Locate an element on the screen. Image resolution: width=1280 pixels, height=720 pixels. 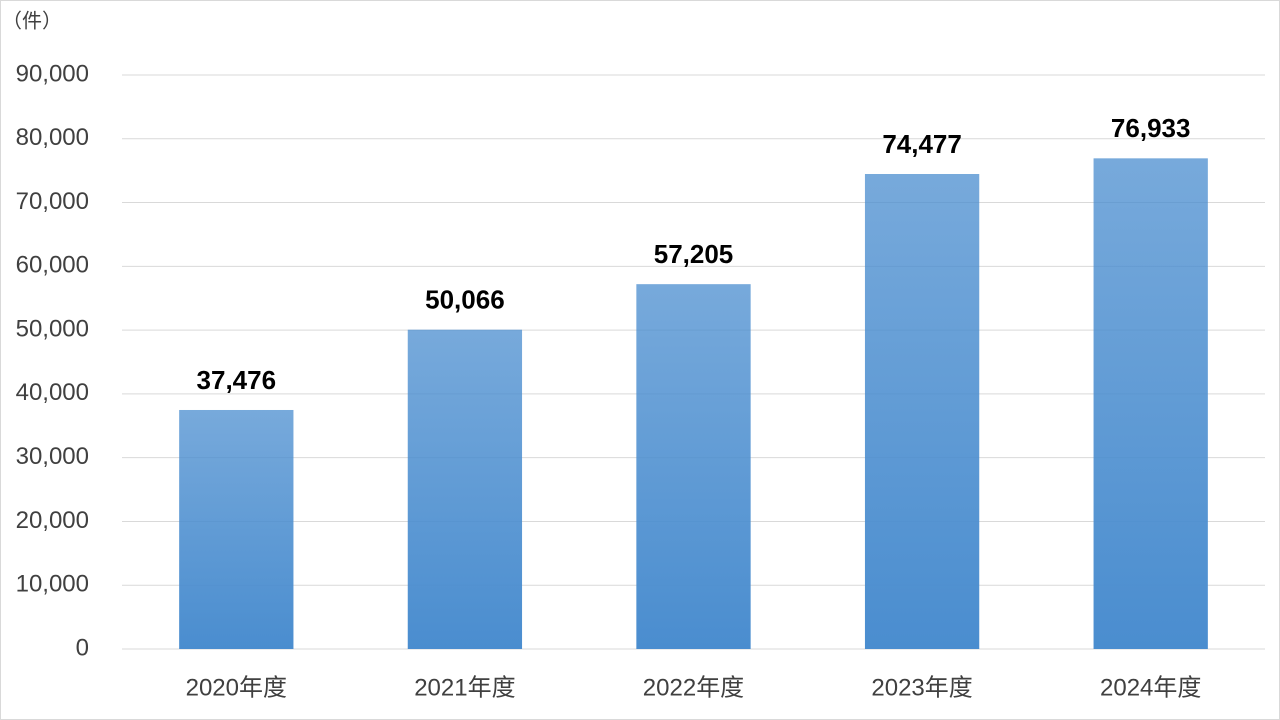
x-tick-label: 2022年度 is located at coordinates (693, 687).